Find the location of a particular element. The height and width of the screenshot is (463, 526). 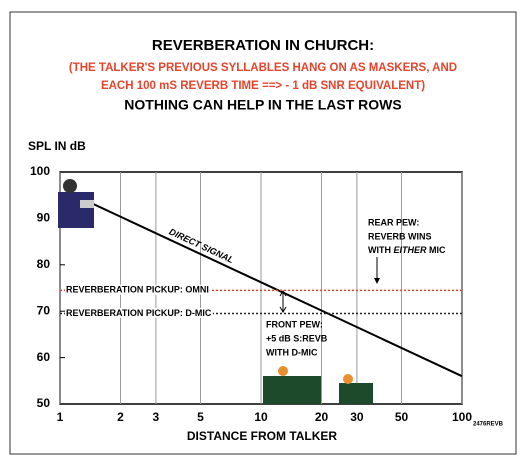

y-tick-label: 100 is located at coordinates (40, 171).